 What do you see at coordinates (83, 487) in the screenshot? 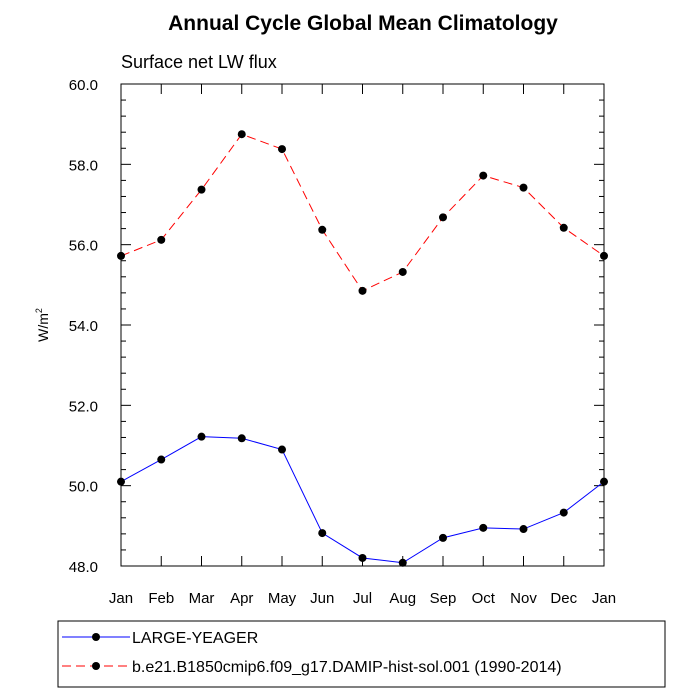
I see `y-tick-label: 50.0` at bounding box center [83, 487].